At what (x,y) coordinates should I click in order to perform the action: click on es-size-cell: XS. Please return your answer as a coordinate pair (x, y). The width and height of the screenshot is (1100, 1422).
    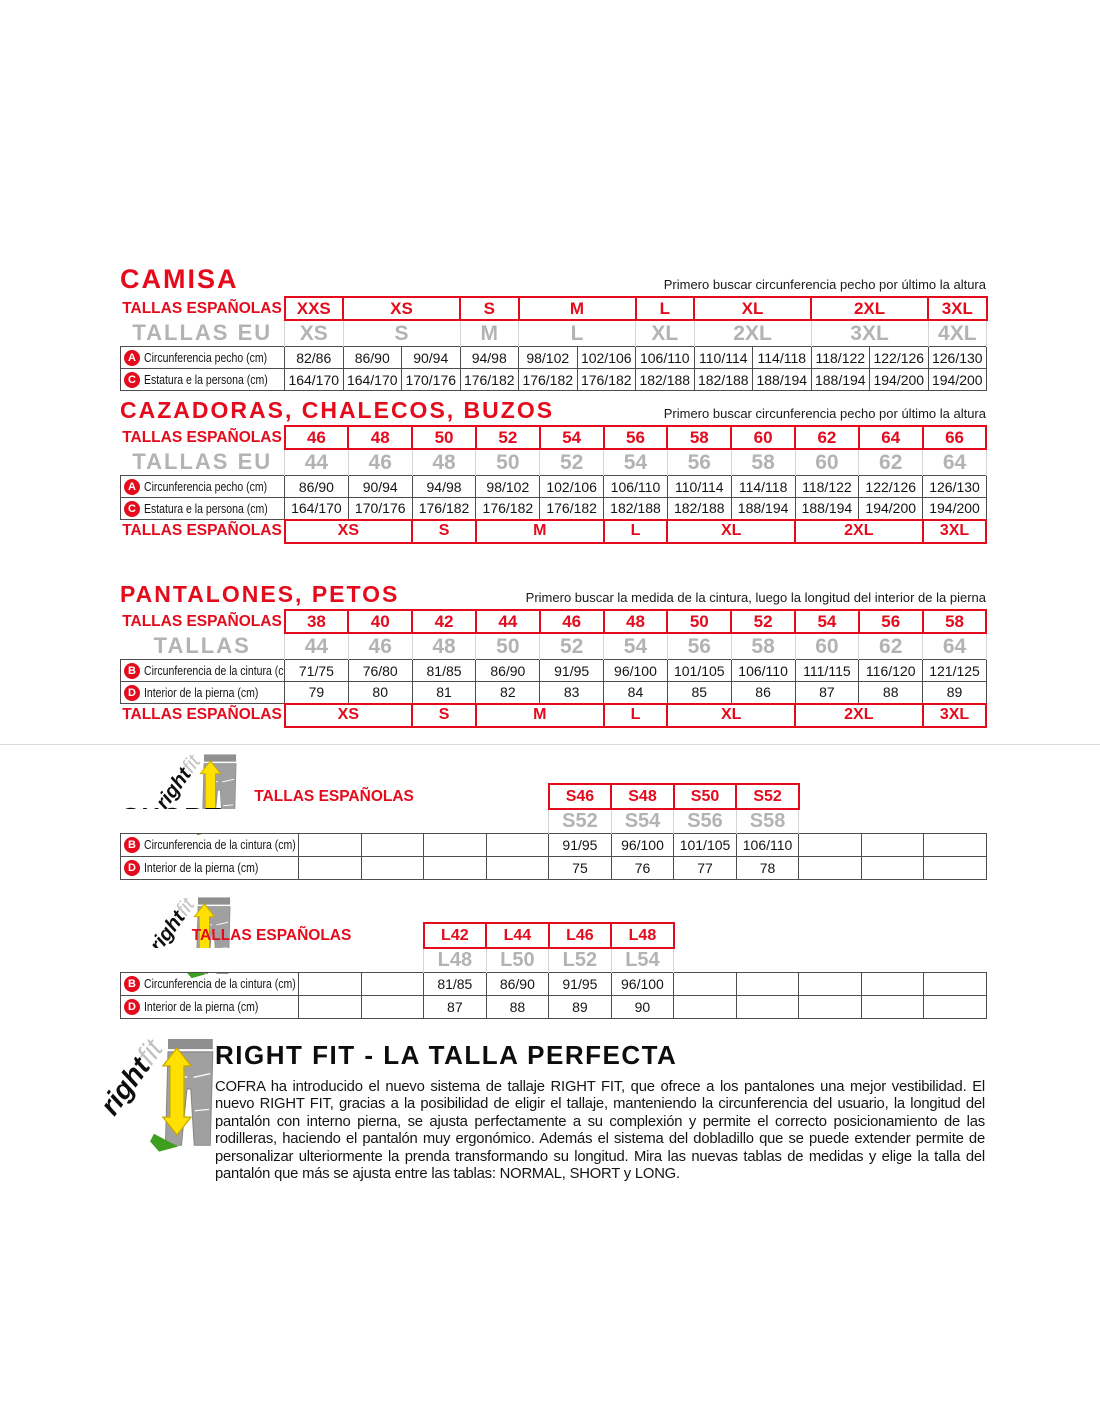
    Looking at the image, I should click on (401, 308).